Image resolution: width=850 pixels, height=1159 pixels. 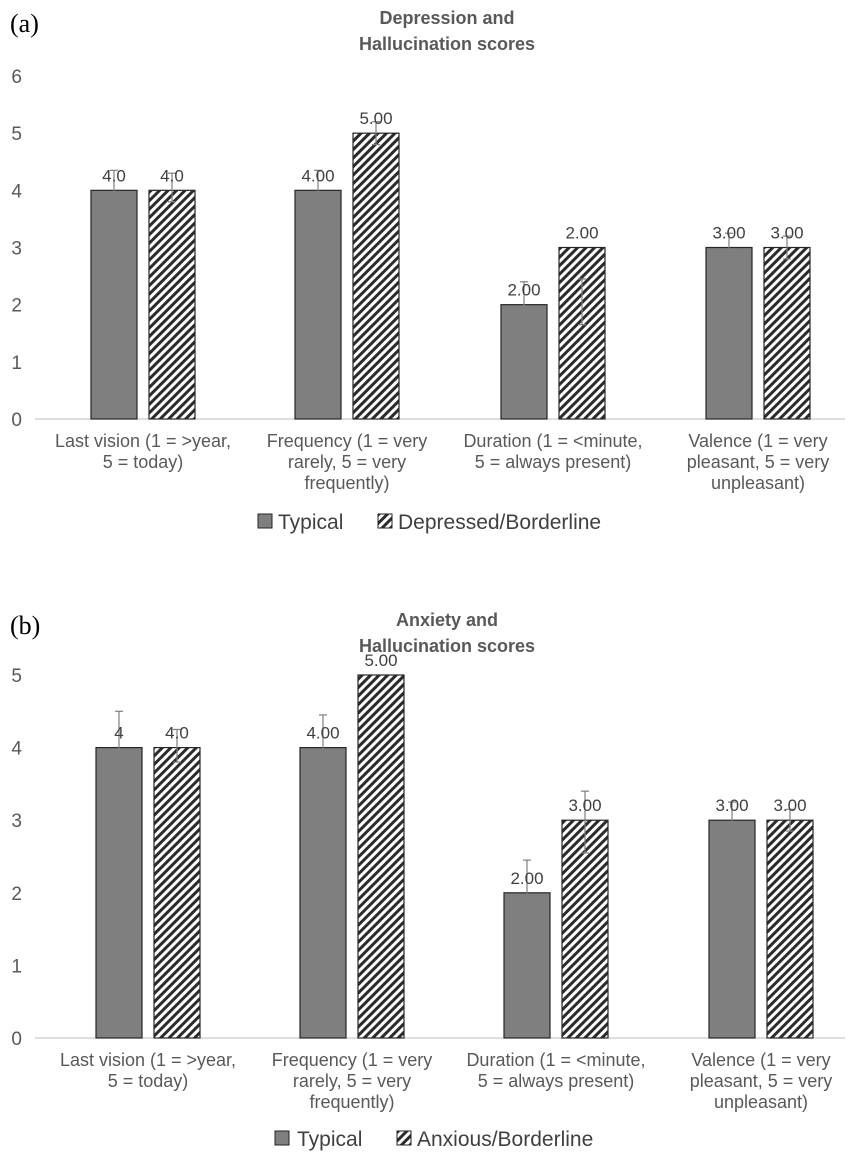 What do you see at coordinates (499, 522) in the screenshot?
I see `legend-label: Depressed/Borderline` at bounding box center [499, 522].